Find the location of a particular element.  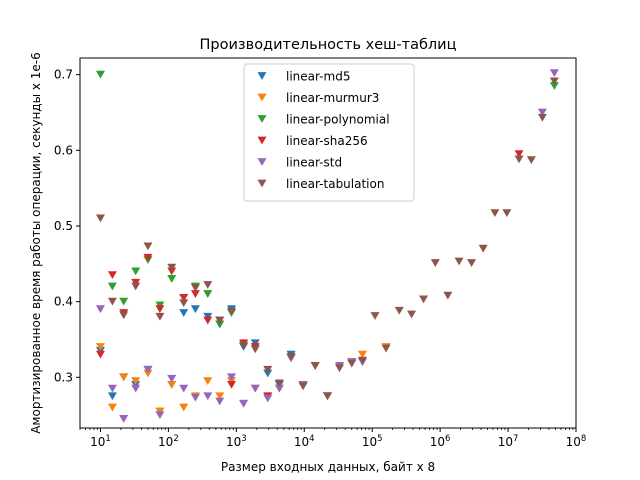

legend-marker-linear-md5 is located at coordinates (262, 76).